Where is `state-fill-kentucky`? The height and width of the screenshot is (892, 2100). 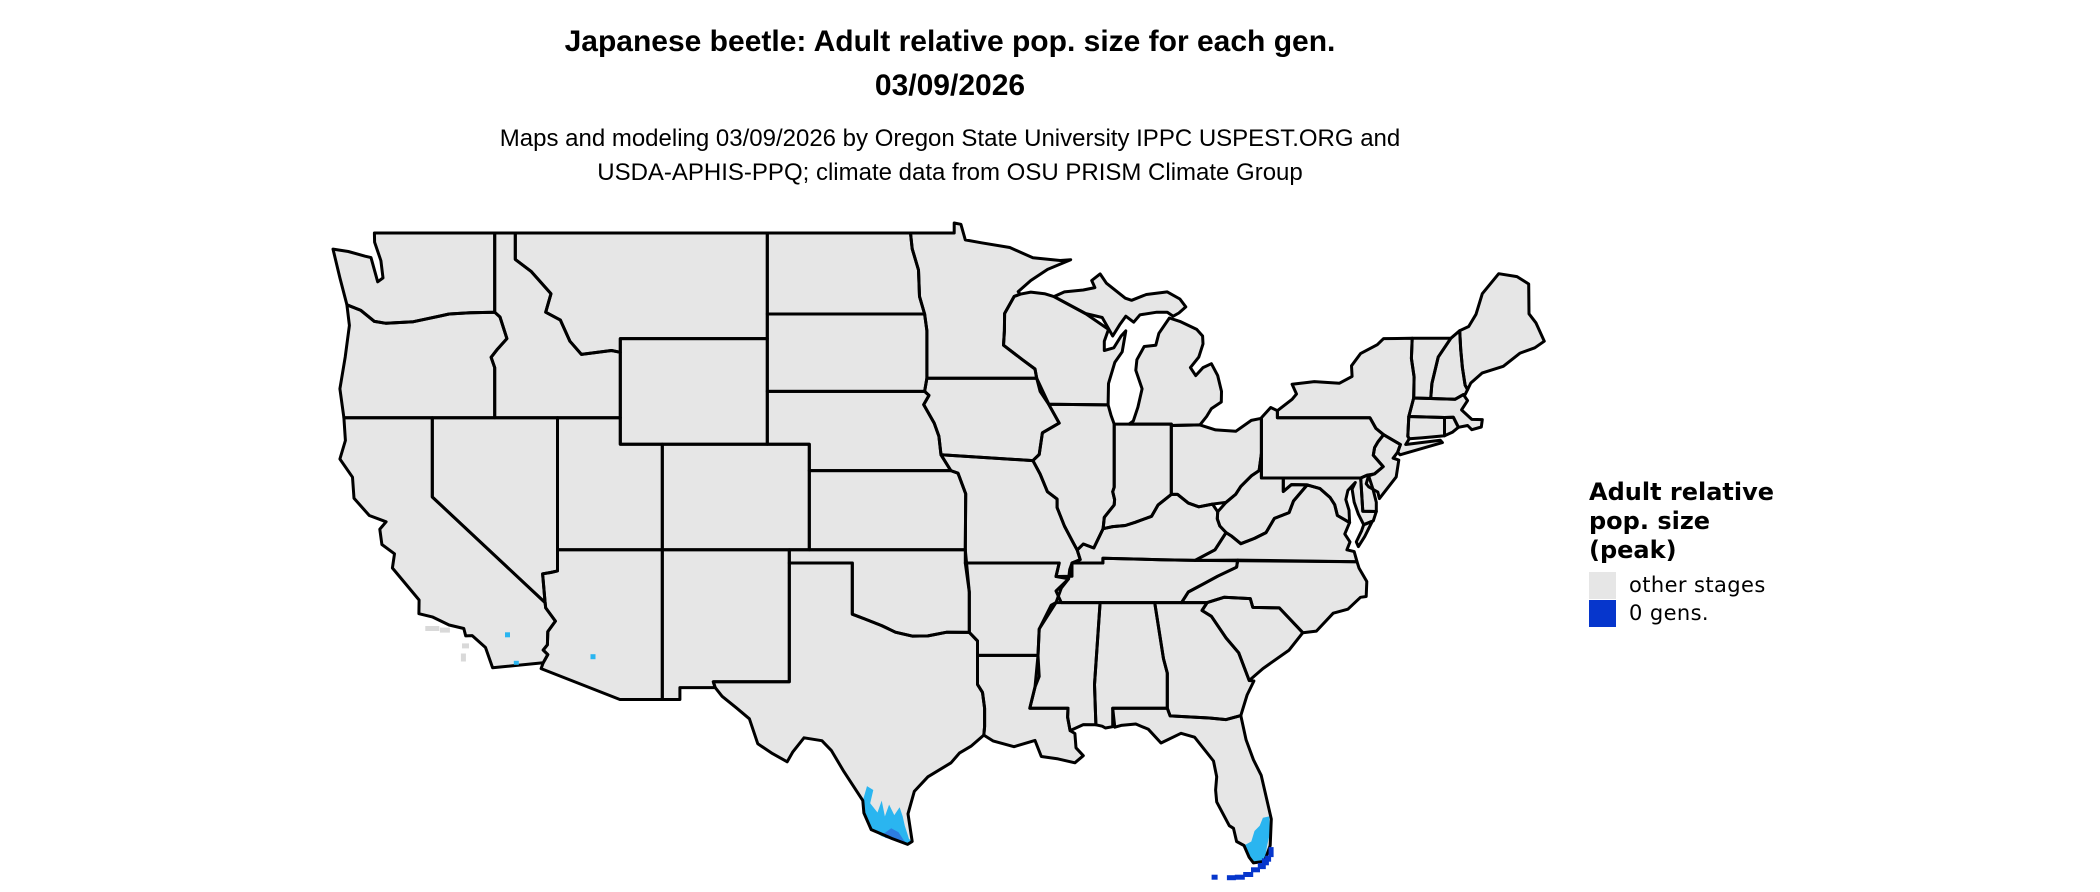
state-fill-kentucky is located at coordinates (1149, 528).